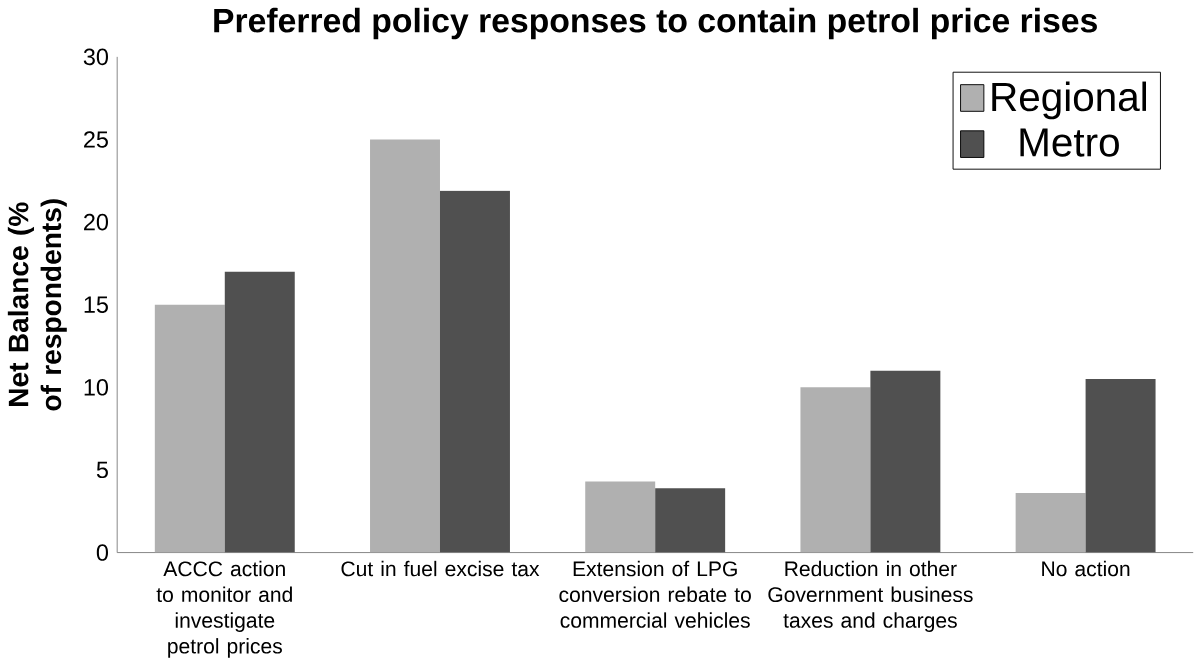 The image size is (1200, 666). Describe the element at coordinates (96, 57) in the screenshot. I see `y-tick-label: 30` at that location.